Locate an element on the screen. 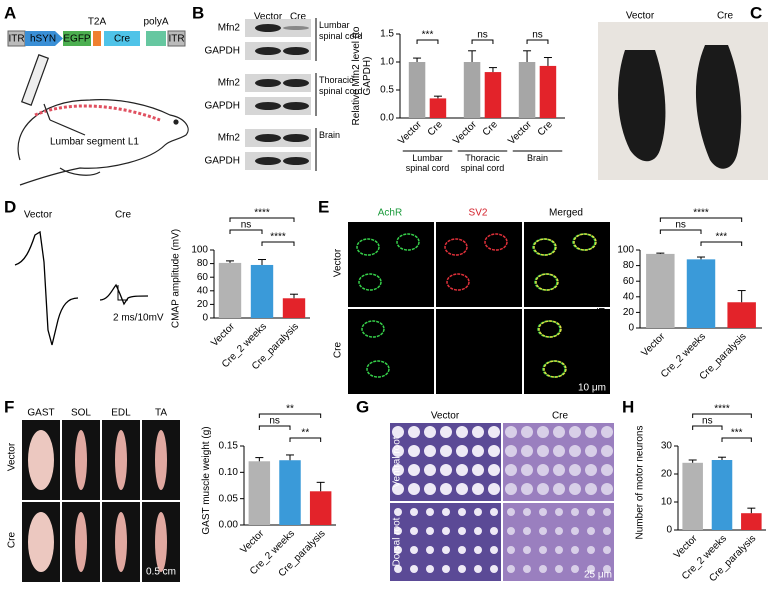 The image size is (771, 596). column-label: GAST is located at coordinates (40, 413).